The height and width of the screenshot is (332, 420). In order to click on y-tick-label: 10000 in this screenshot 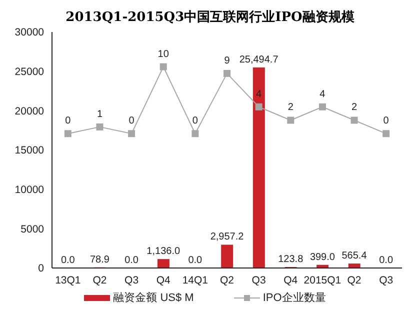, I will do `click(29, 190)`.